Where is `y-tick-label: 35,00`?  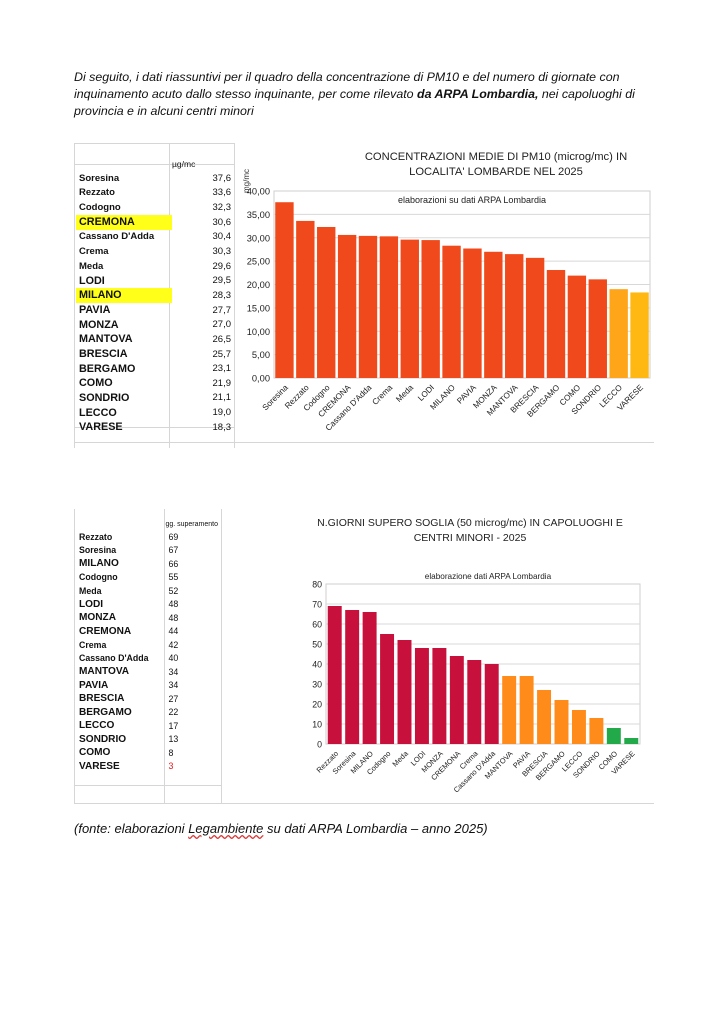
y-tick-label: 35,00 is located at coordinates (258, 215).